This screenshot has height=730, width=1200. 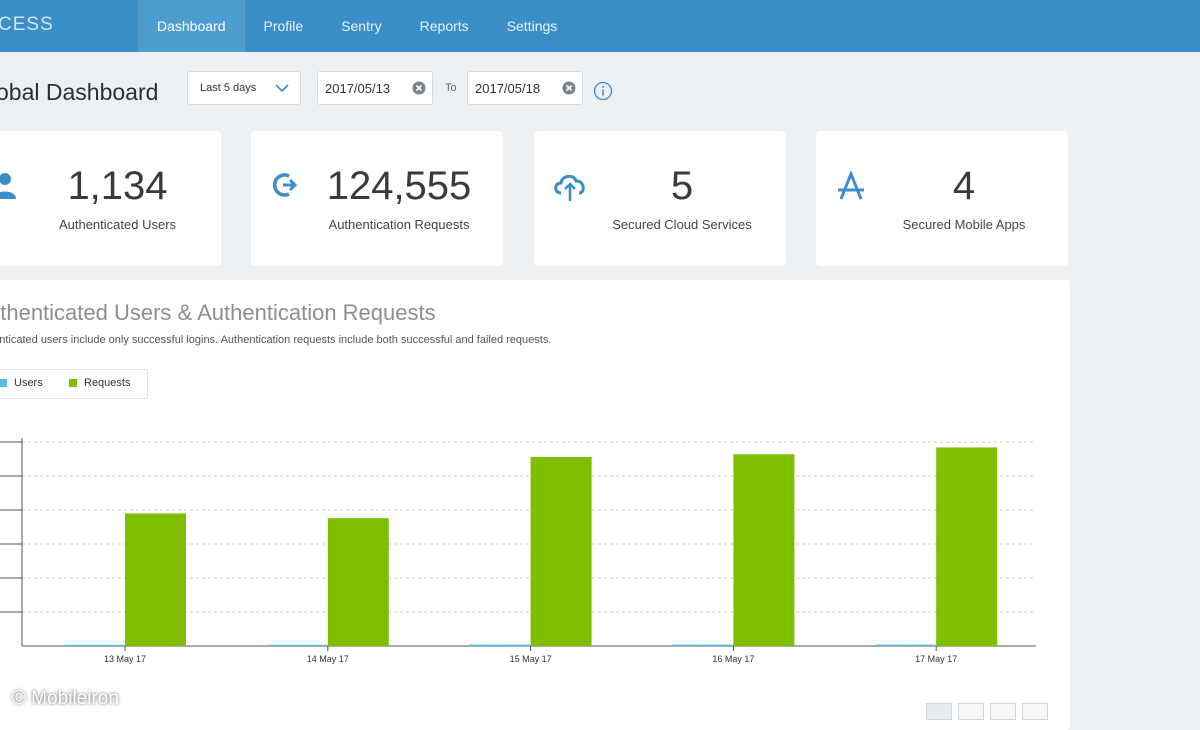 I want to click on clear-from-date-icon, so click(x=419, y=89).